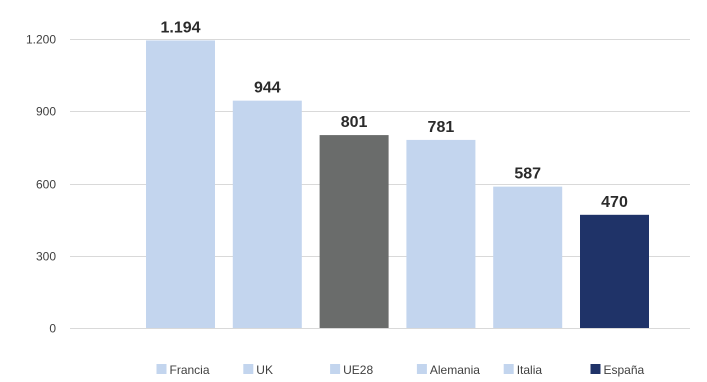 The height and width of the screenshot is (382, 707). I want to click on legend: Francia UK UE28 Alemania Italia España, so click(400, 370).